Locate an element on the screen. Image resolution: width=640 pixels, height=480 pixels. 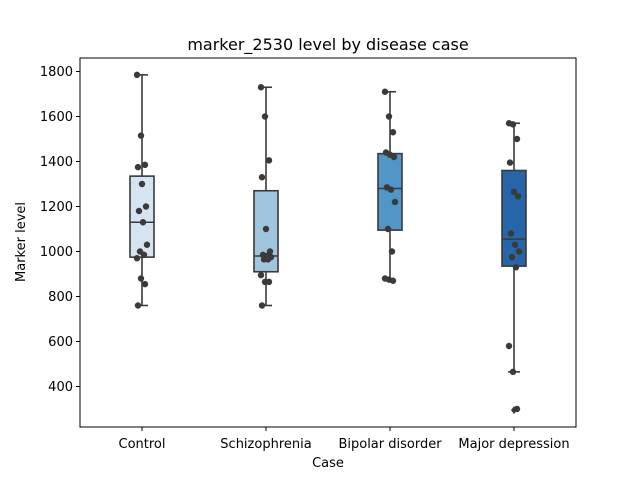
y-tick-label: 1000 is located at coordinates (56, 252).